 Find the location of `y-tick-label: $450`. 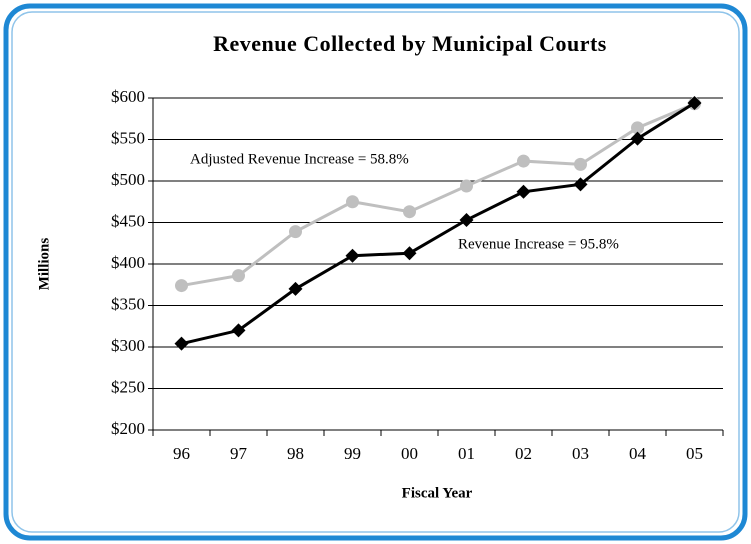

y-tick-label: $450 is located at coordinates (128, 220).